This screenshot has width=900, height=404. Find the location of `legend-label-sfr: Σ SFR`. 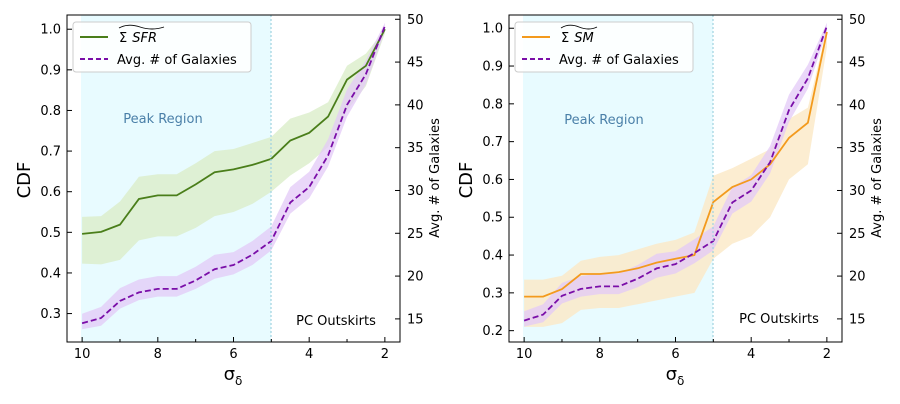

legend-label-sfr: Σ SFR is located at coordinates (138, 38).